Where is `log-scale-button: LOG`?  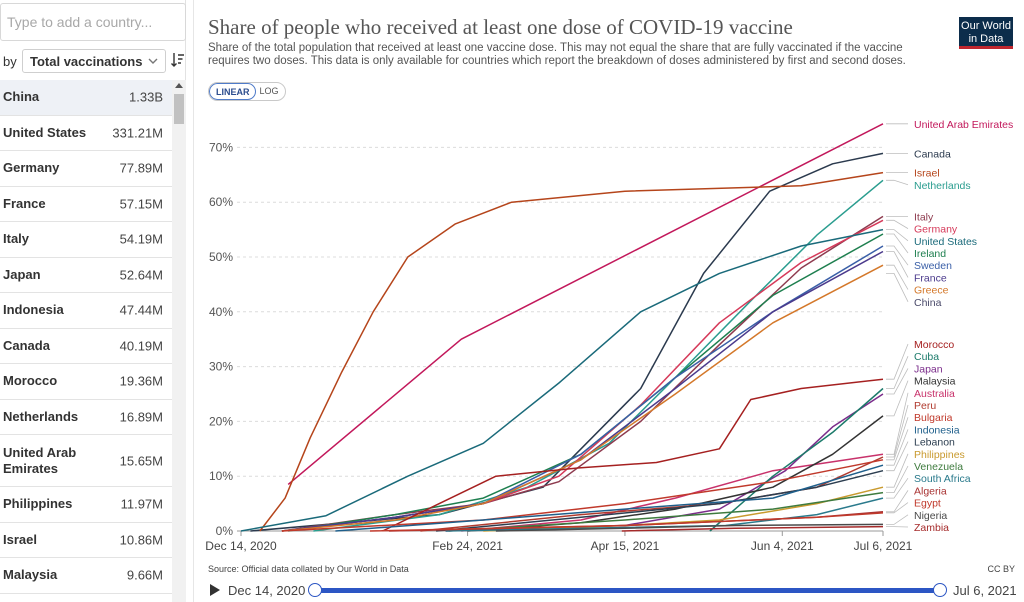
log-scale-button: LOG is located at coordinates (269, 91).